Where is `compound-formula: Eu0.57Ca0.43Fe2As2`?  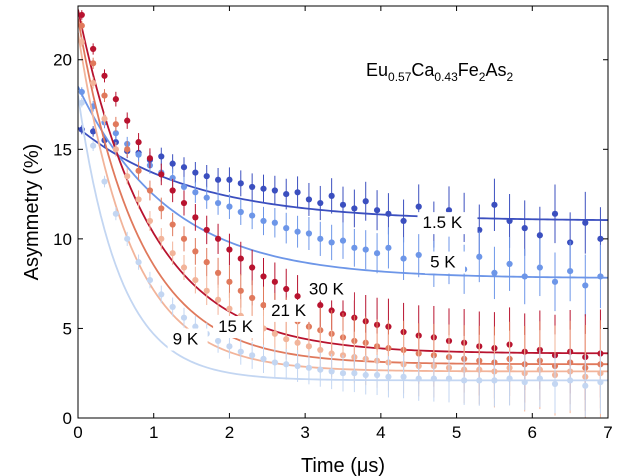
compound-formula: Eu0.57Ca0.43Fe2As2 is located at coordinates (439, 72).